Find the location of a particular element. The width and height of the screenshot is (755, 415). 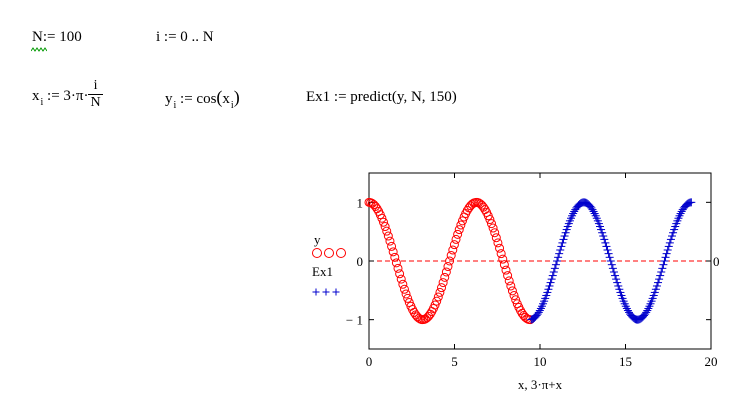

legend-y-circle is located at coordinates (317, 253).